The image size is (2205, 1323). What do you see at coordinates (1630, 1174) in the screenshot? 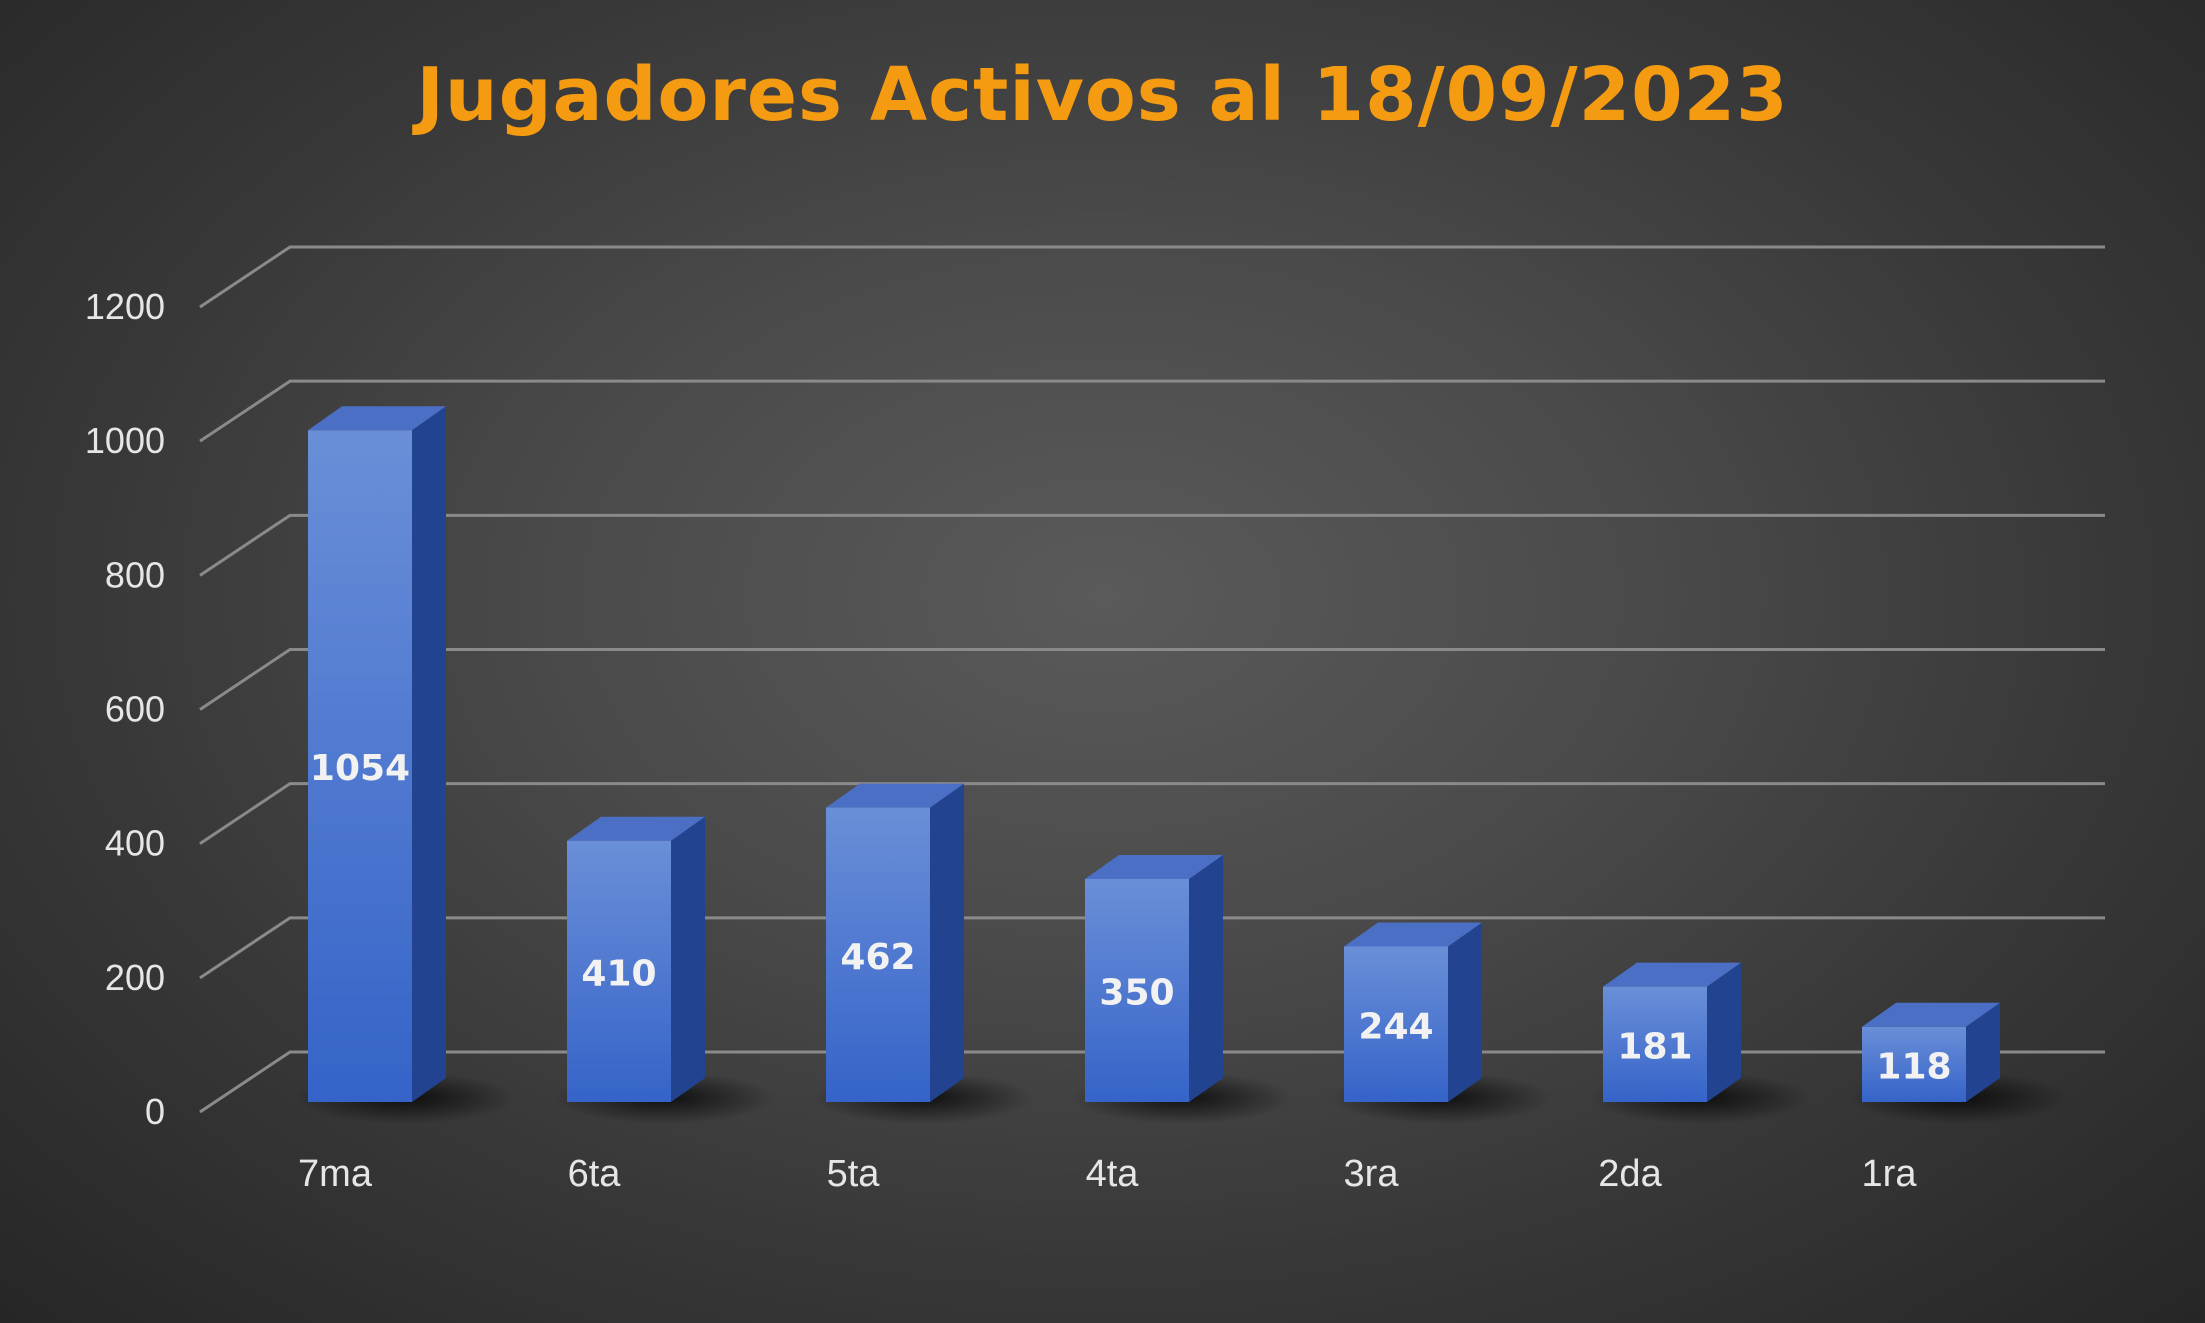
I see `x-category-label: 2da` at bounding box center [1630, 1174].